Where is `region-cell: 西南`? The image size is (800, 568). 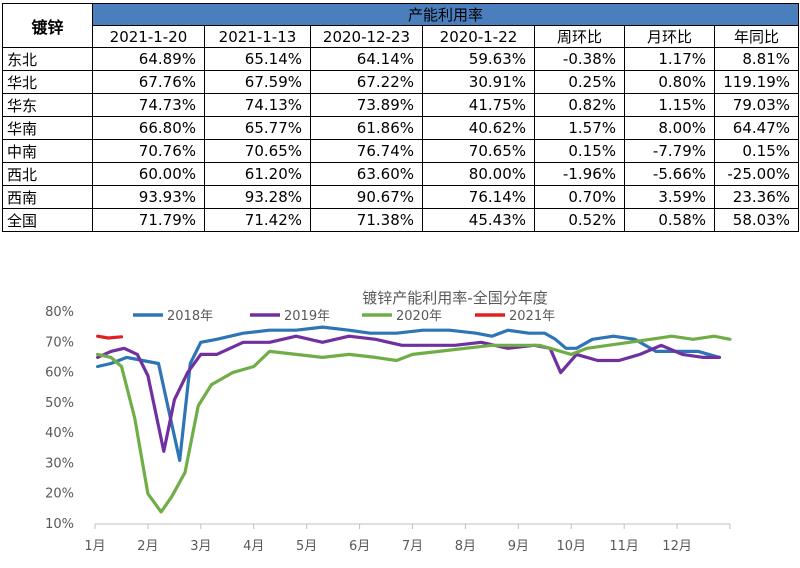 region-cell: 西南 is located at coordinates (47, 197).